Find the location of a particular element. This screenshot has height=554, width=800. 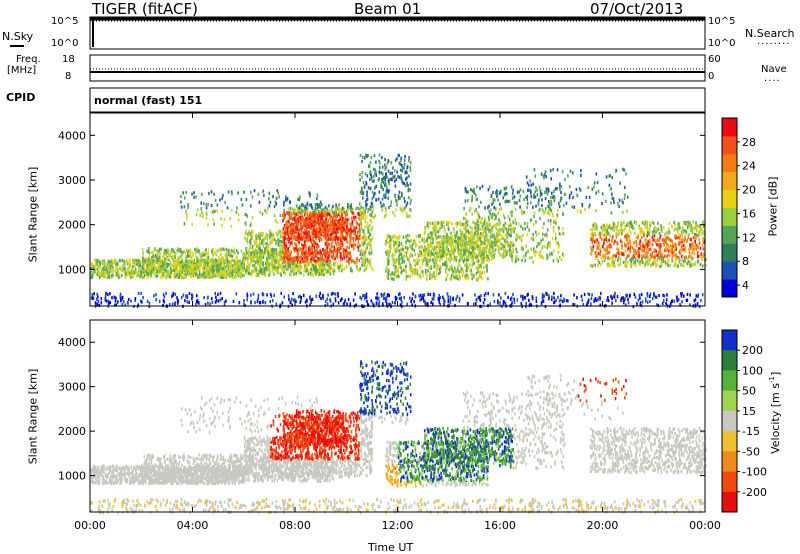

freq-label-line2: [MHz] is located at coordinates (22, 70).